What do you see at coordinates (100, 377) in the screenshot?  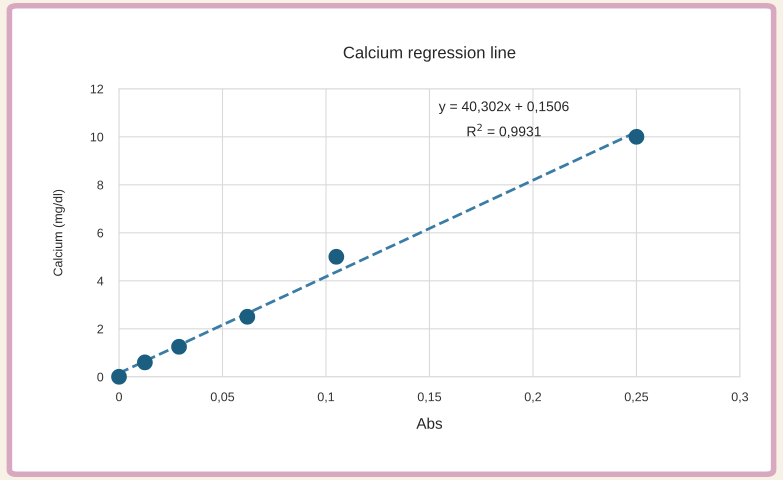 I see `y-tick-label: 0` at bounding box center [100, 377].